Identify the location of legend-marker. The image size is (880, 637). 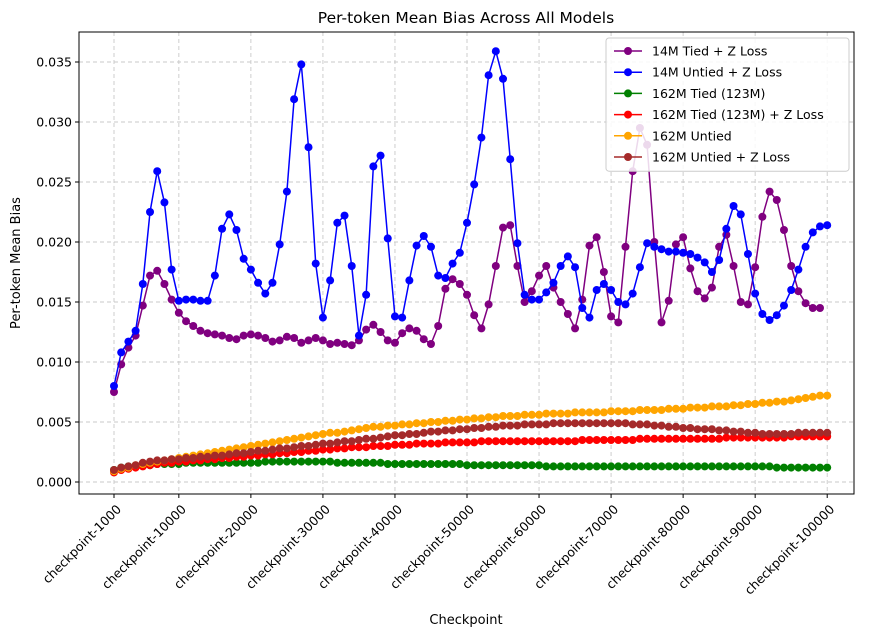
(628, 93).